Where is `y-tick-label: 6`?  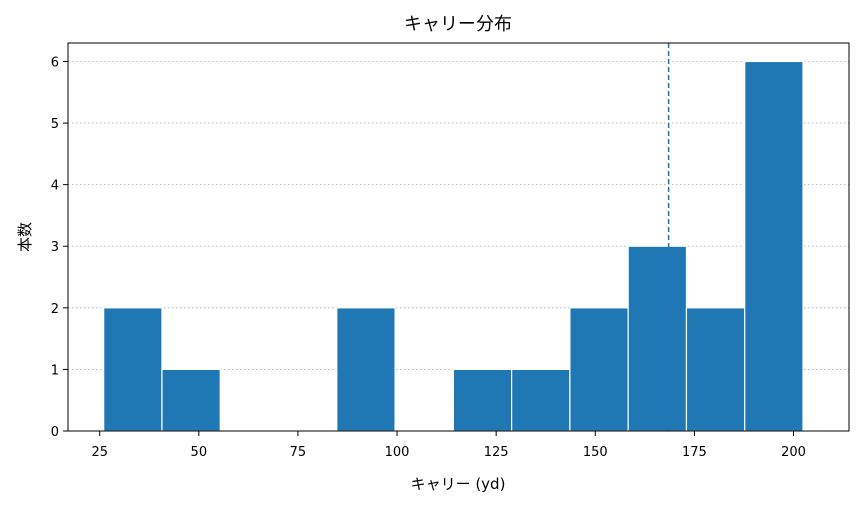 y-tick-label: 6 is located at coordinates (55, 62).